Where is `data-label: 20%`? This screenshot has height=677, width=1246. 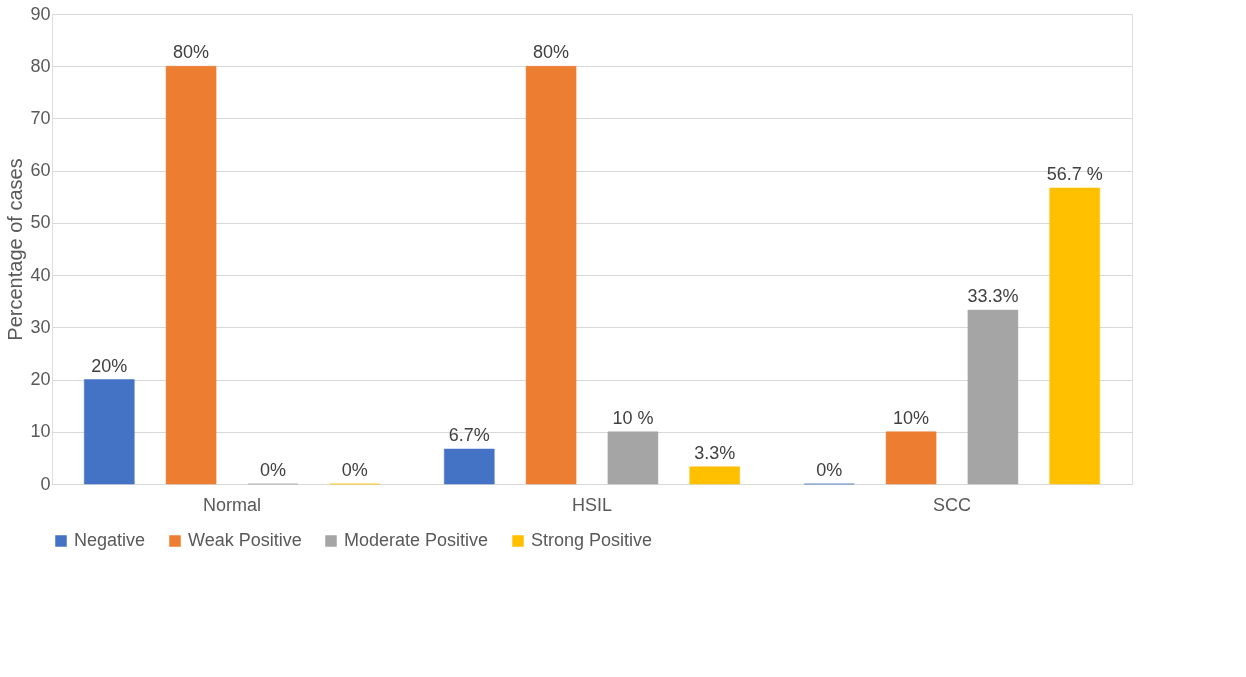
data-label: 20% is located at coordinates (109, 365).